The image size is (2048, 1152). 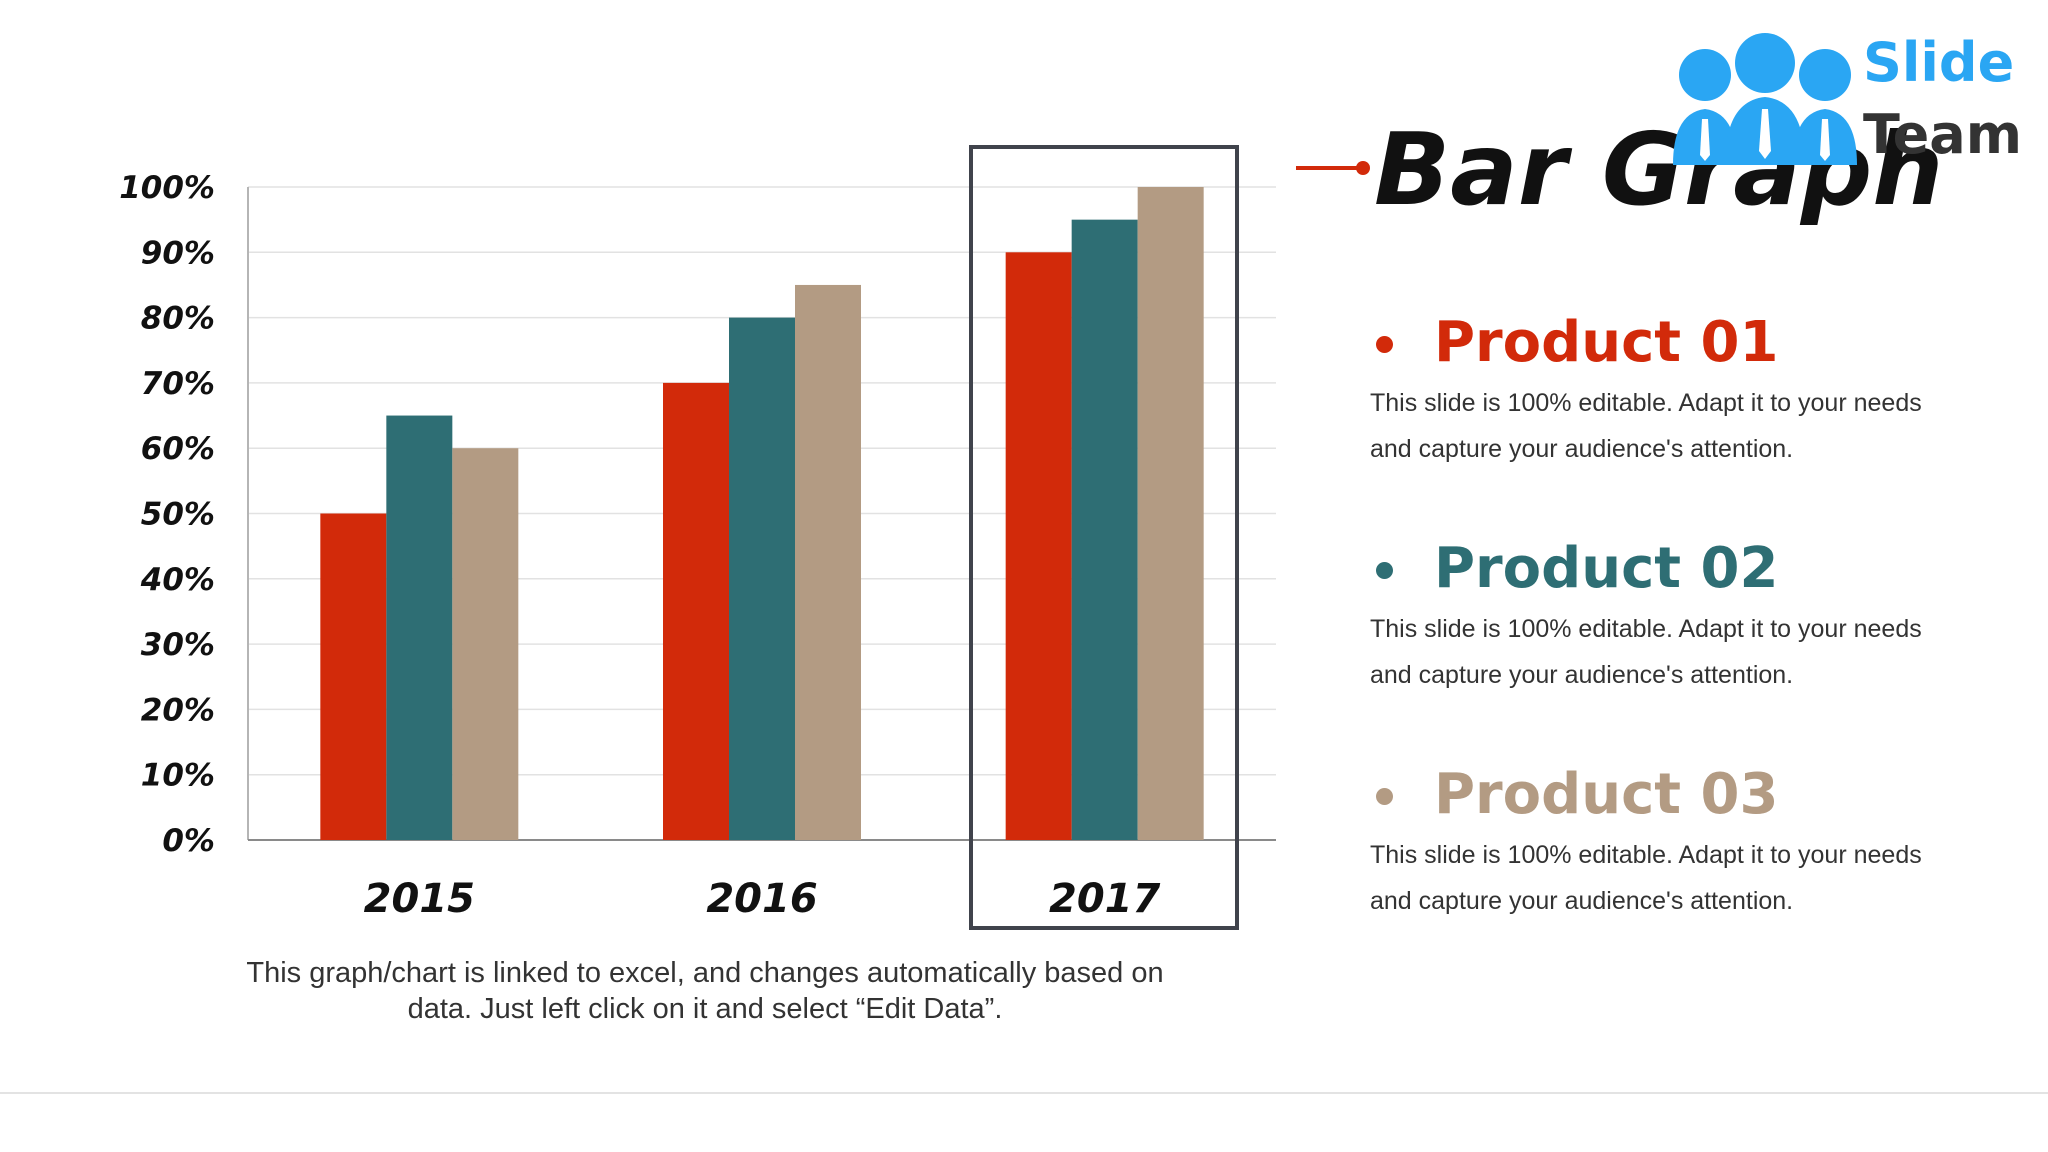 What do you see at coordinates (1606, 568) in the screenshot?
I see `product-02-name: Product 02` at bounding box center [1606, 568].